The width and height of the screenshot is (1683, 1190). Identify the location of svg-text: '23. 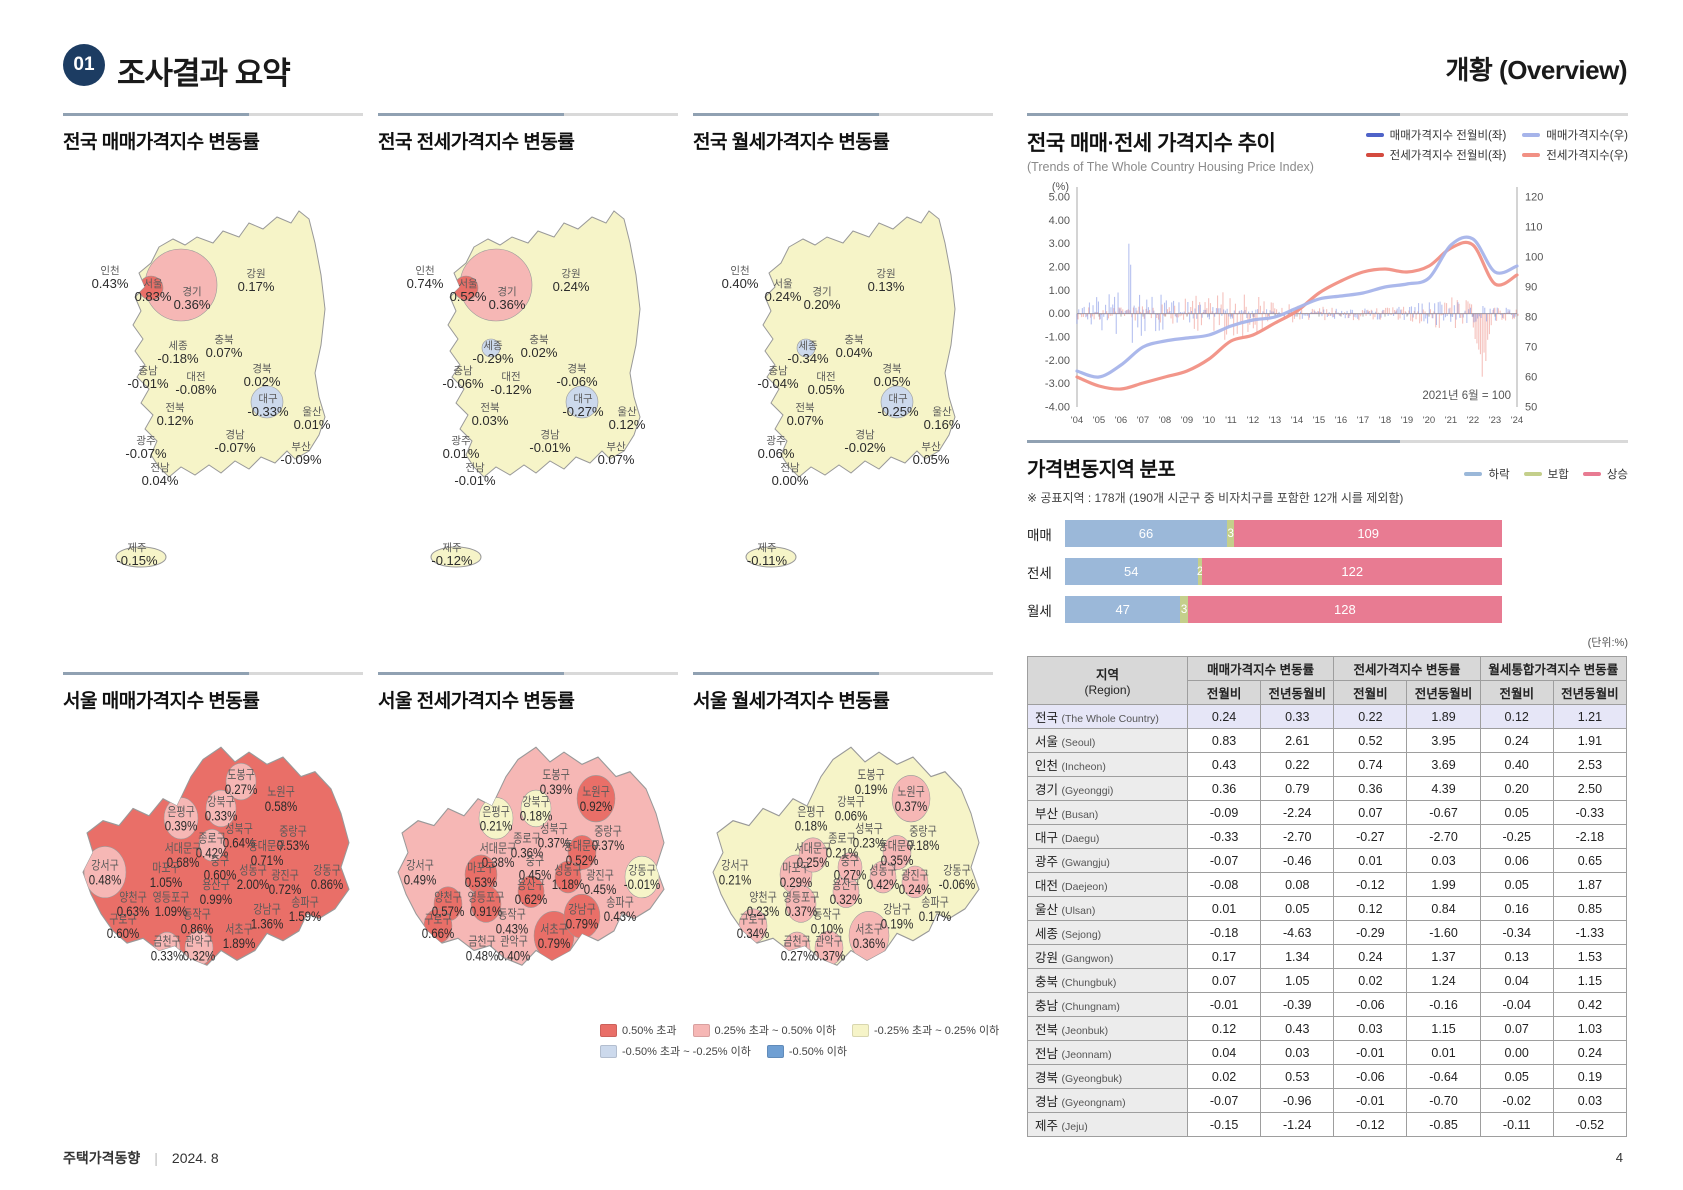
(1495, 420).